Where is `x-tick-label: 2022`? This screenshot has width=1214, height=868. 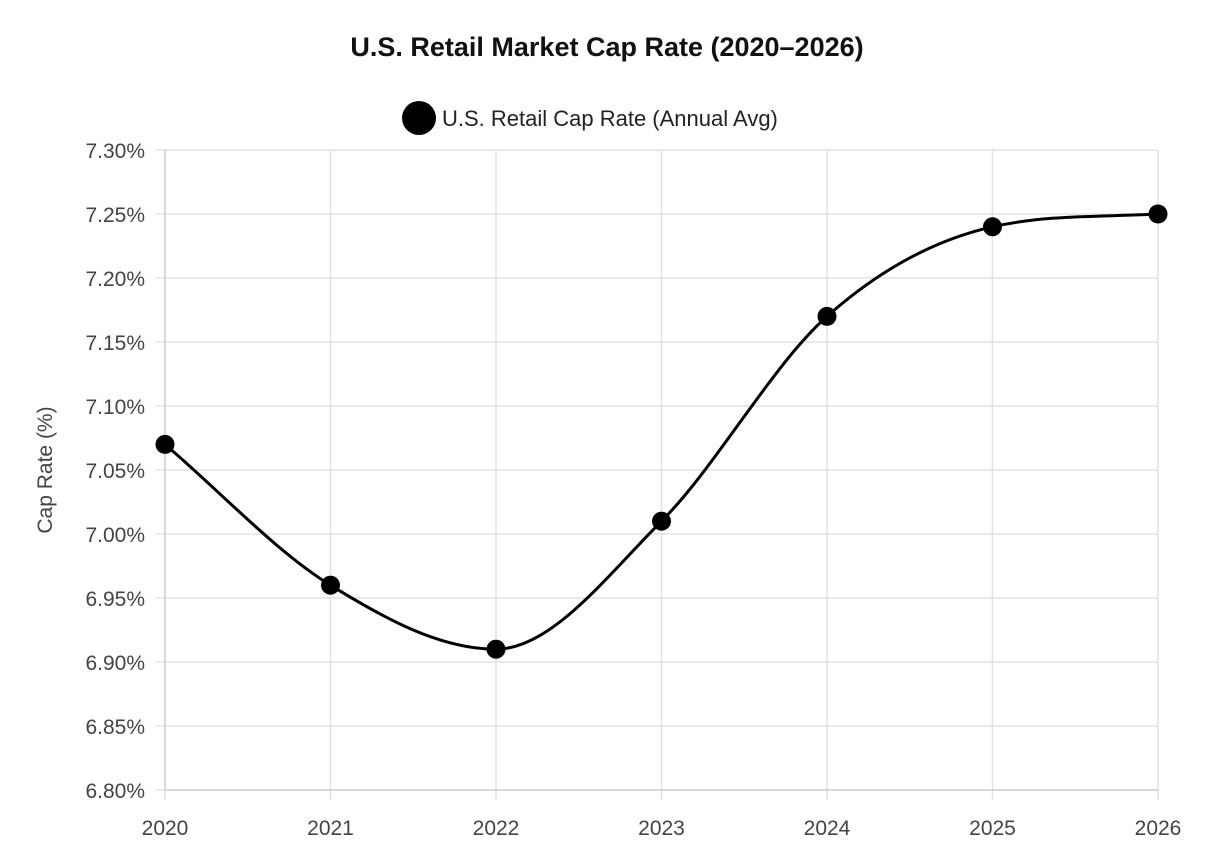 x-tick-label: 2022 is located at coordinates (496, 828).